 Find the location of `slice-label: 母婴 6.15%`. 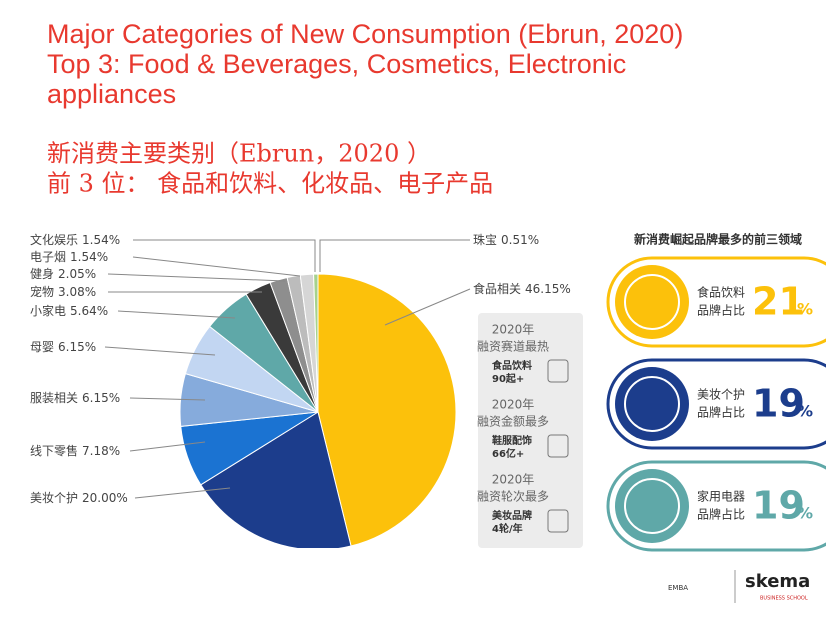

slice-label: 母婴 6.15% is located at coordinates (63, 347).